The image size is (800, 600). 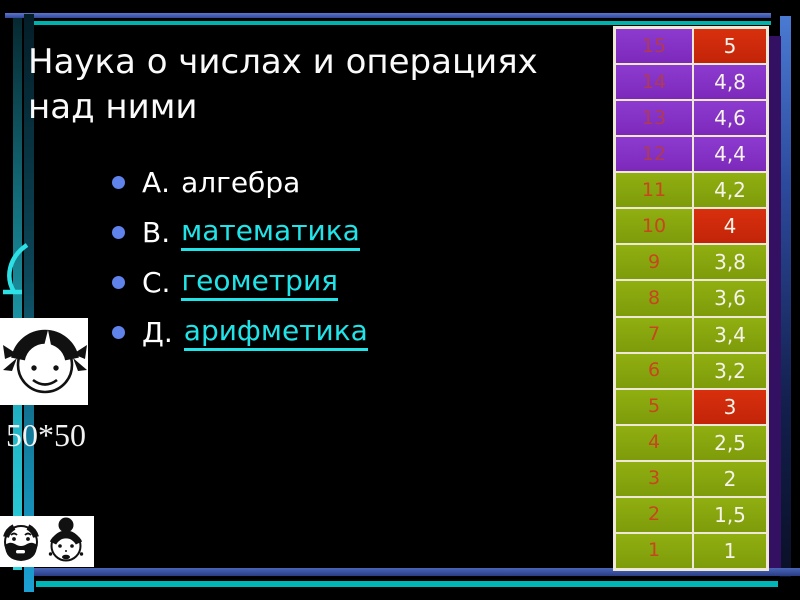 I want to click on cyan-crescent-mark, so click(x=16, y=269).